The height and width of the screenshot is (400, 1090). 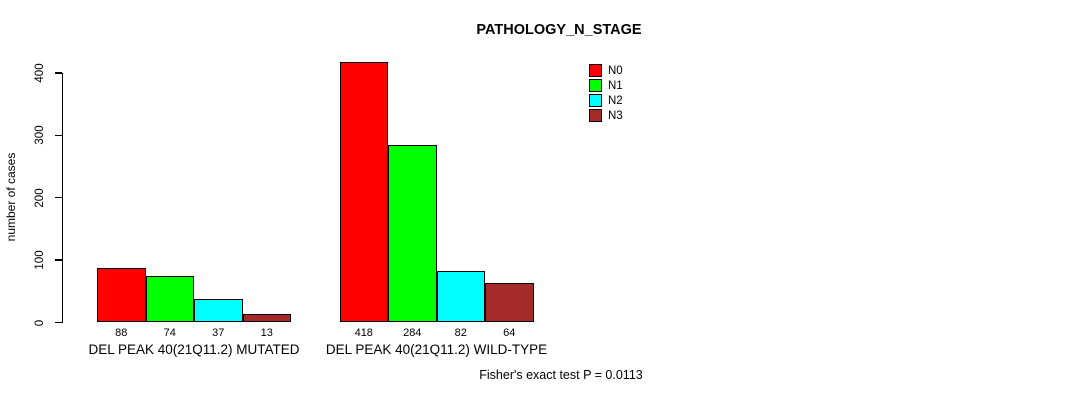 I want to click on bar-value-label: 82, so click(x=460, y=333).